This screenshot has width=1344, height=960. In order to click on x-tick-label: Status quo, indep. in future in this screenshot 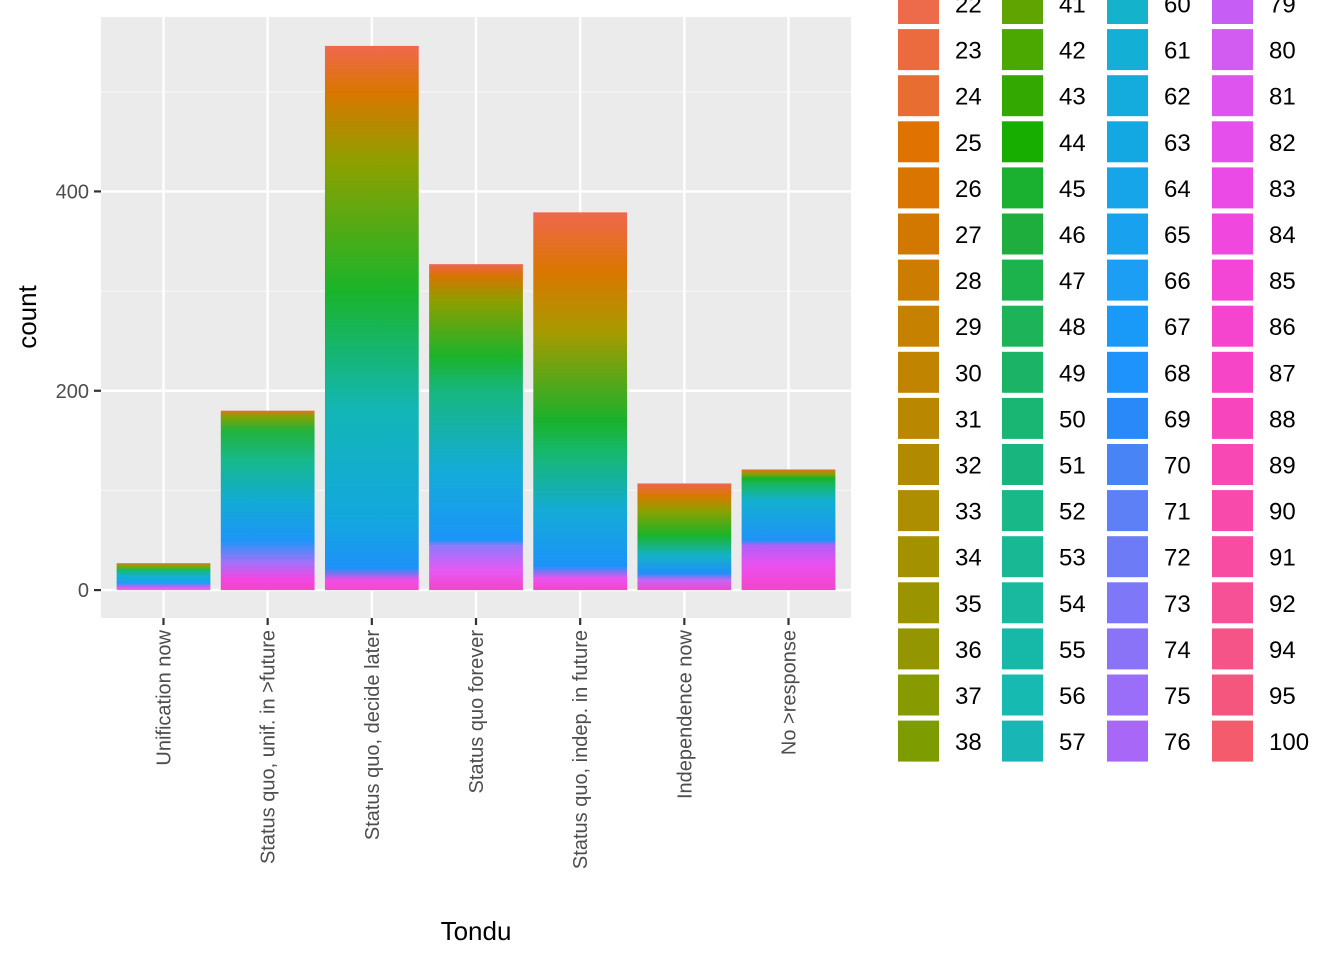, I will do `click(581, 749)`.